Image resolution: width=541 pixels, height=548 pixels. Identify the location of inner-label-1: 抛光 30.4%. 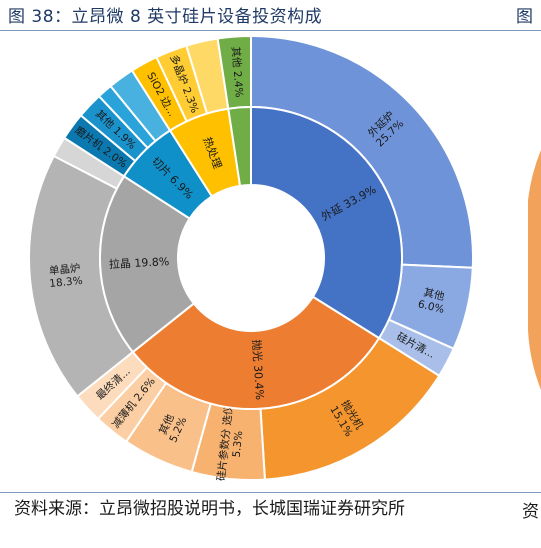
(258, 369).